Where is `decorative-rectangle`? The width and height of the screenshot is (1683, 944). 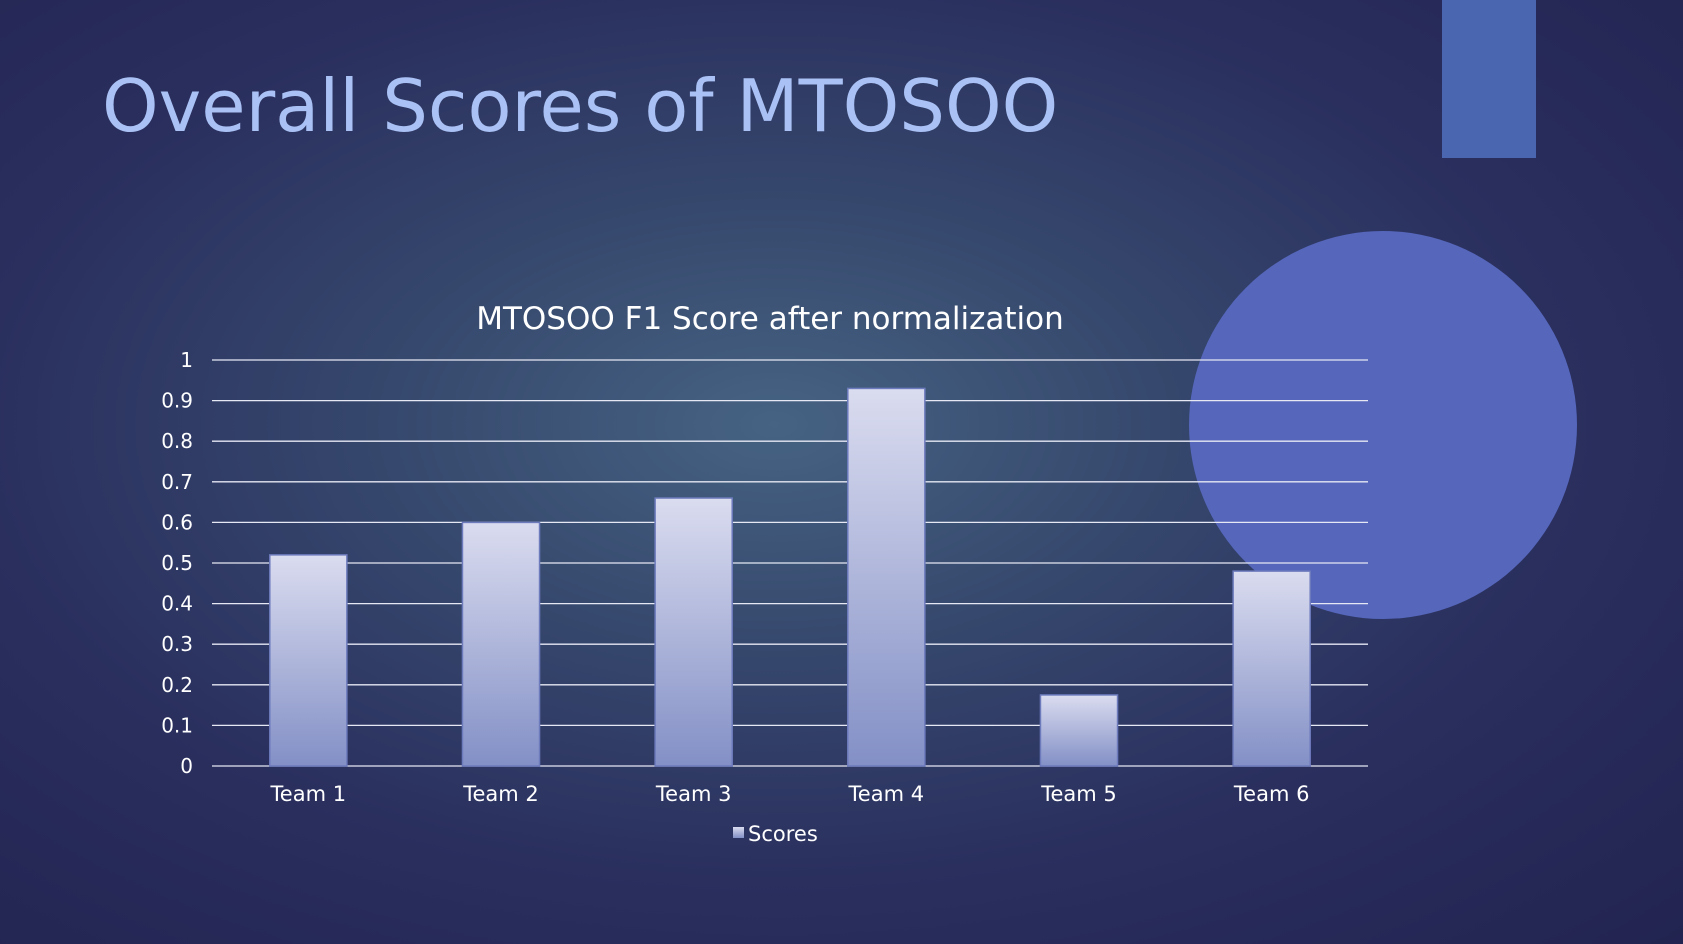
decorative-rectangle is located at coordinates (1489, 79).